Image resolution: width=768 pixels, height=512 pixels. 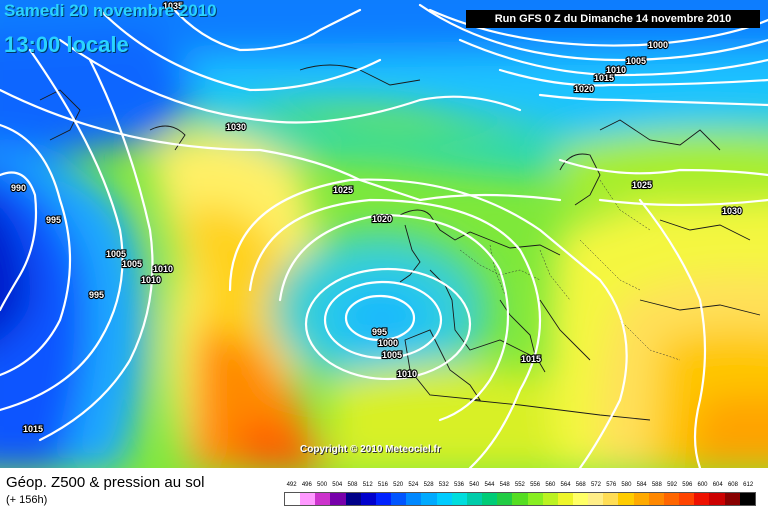 What do you see at coordinates (27, 500) in the screenshot?
I see `lead-time: (+ 156h)` at bounding box center [27, 500].